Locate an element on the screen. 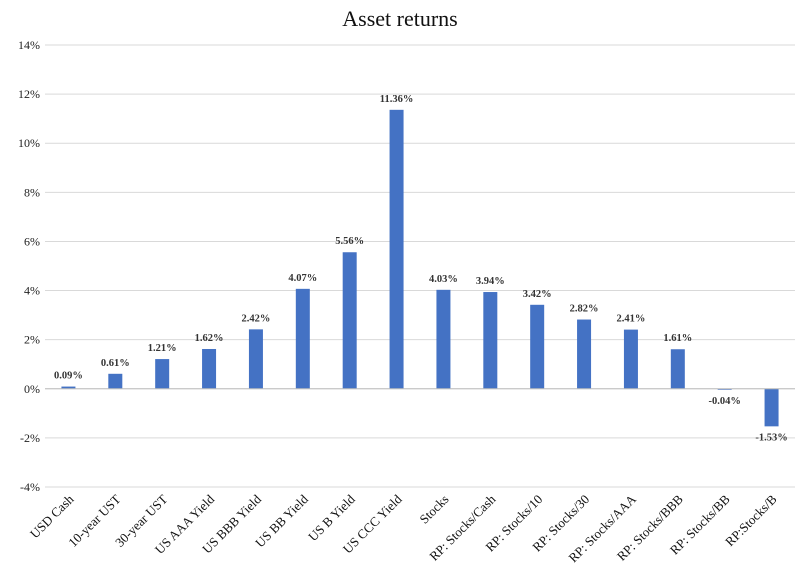 The height and width of the screenshot is (583, 800). data-label: 1.61% is located at coordinates (677, 338).